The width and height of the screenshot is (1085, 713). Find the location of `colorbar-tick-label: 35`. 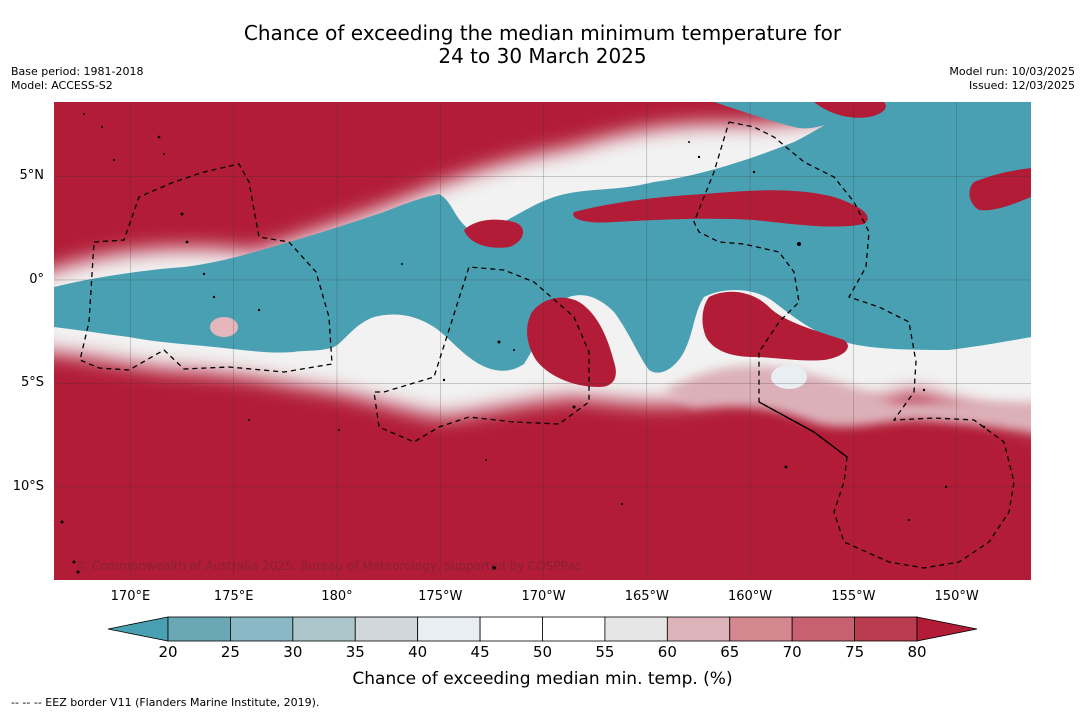

colorbar-tick-label: 35 is located at coordinates (355, 652).